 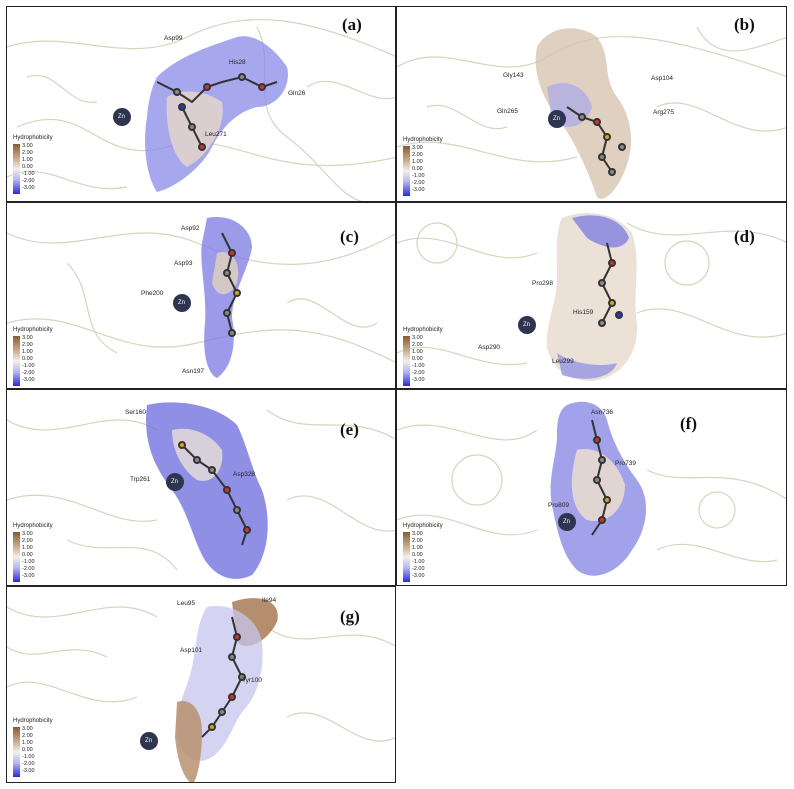 What do you see at coordinates (662, 78) in the screenshot?
I see `residue-label: Asp104` at bounding box center [662, 78].